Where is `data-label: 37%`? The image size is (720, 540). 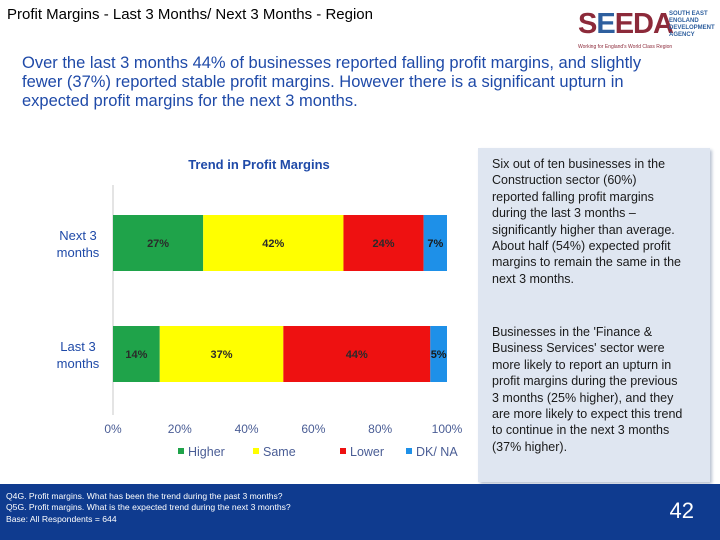
data-label: 37% is located at coordinates (222, 355).